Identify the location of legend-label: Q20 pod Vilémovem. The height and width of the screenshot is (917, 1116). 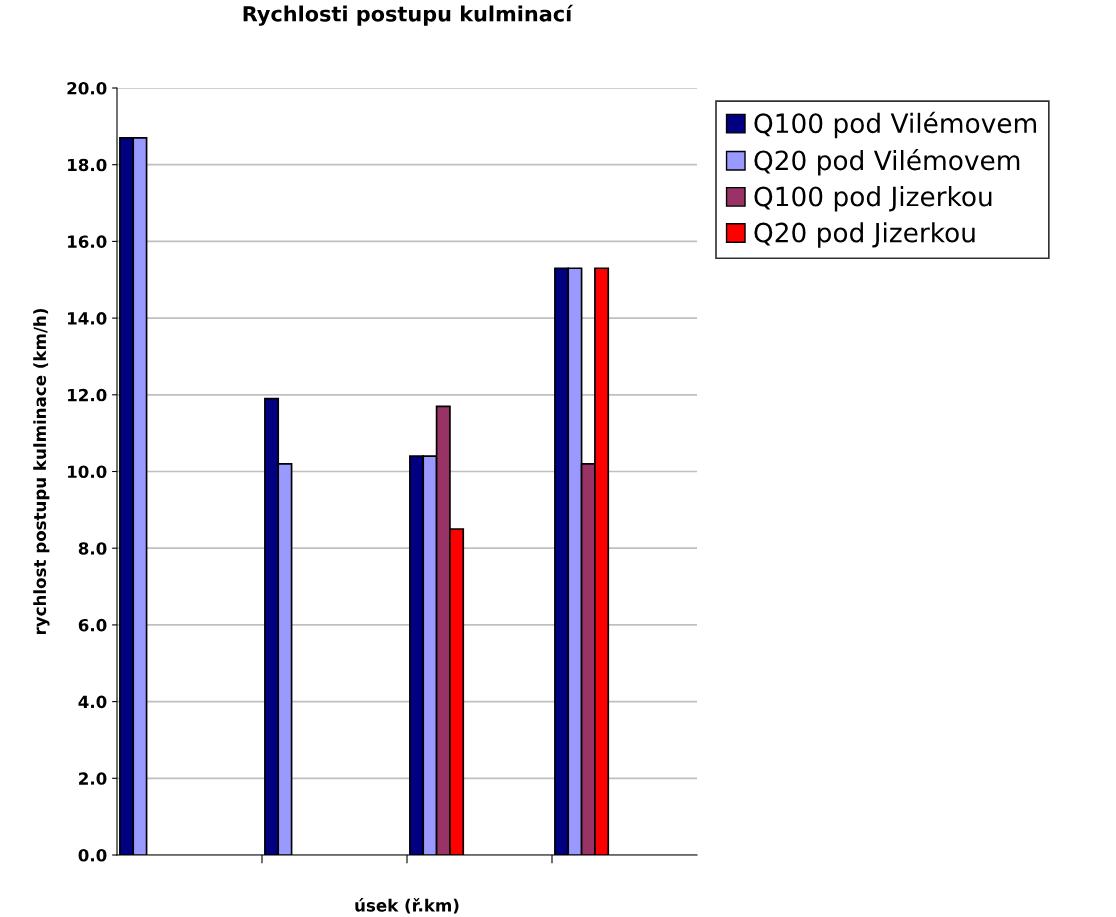
(887, 162).